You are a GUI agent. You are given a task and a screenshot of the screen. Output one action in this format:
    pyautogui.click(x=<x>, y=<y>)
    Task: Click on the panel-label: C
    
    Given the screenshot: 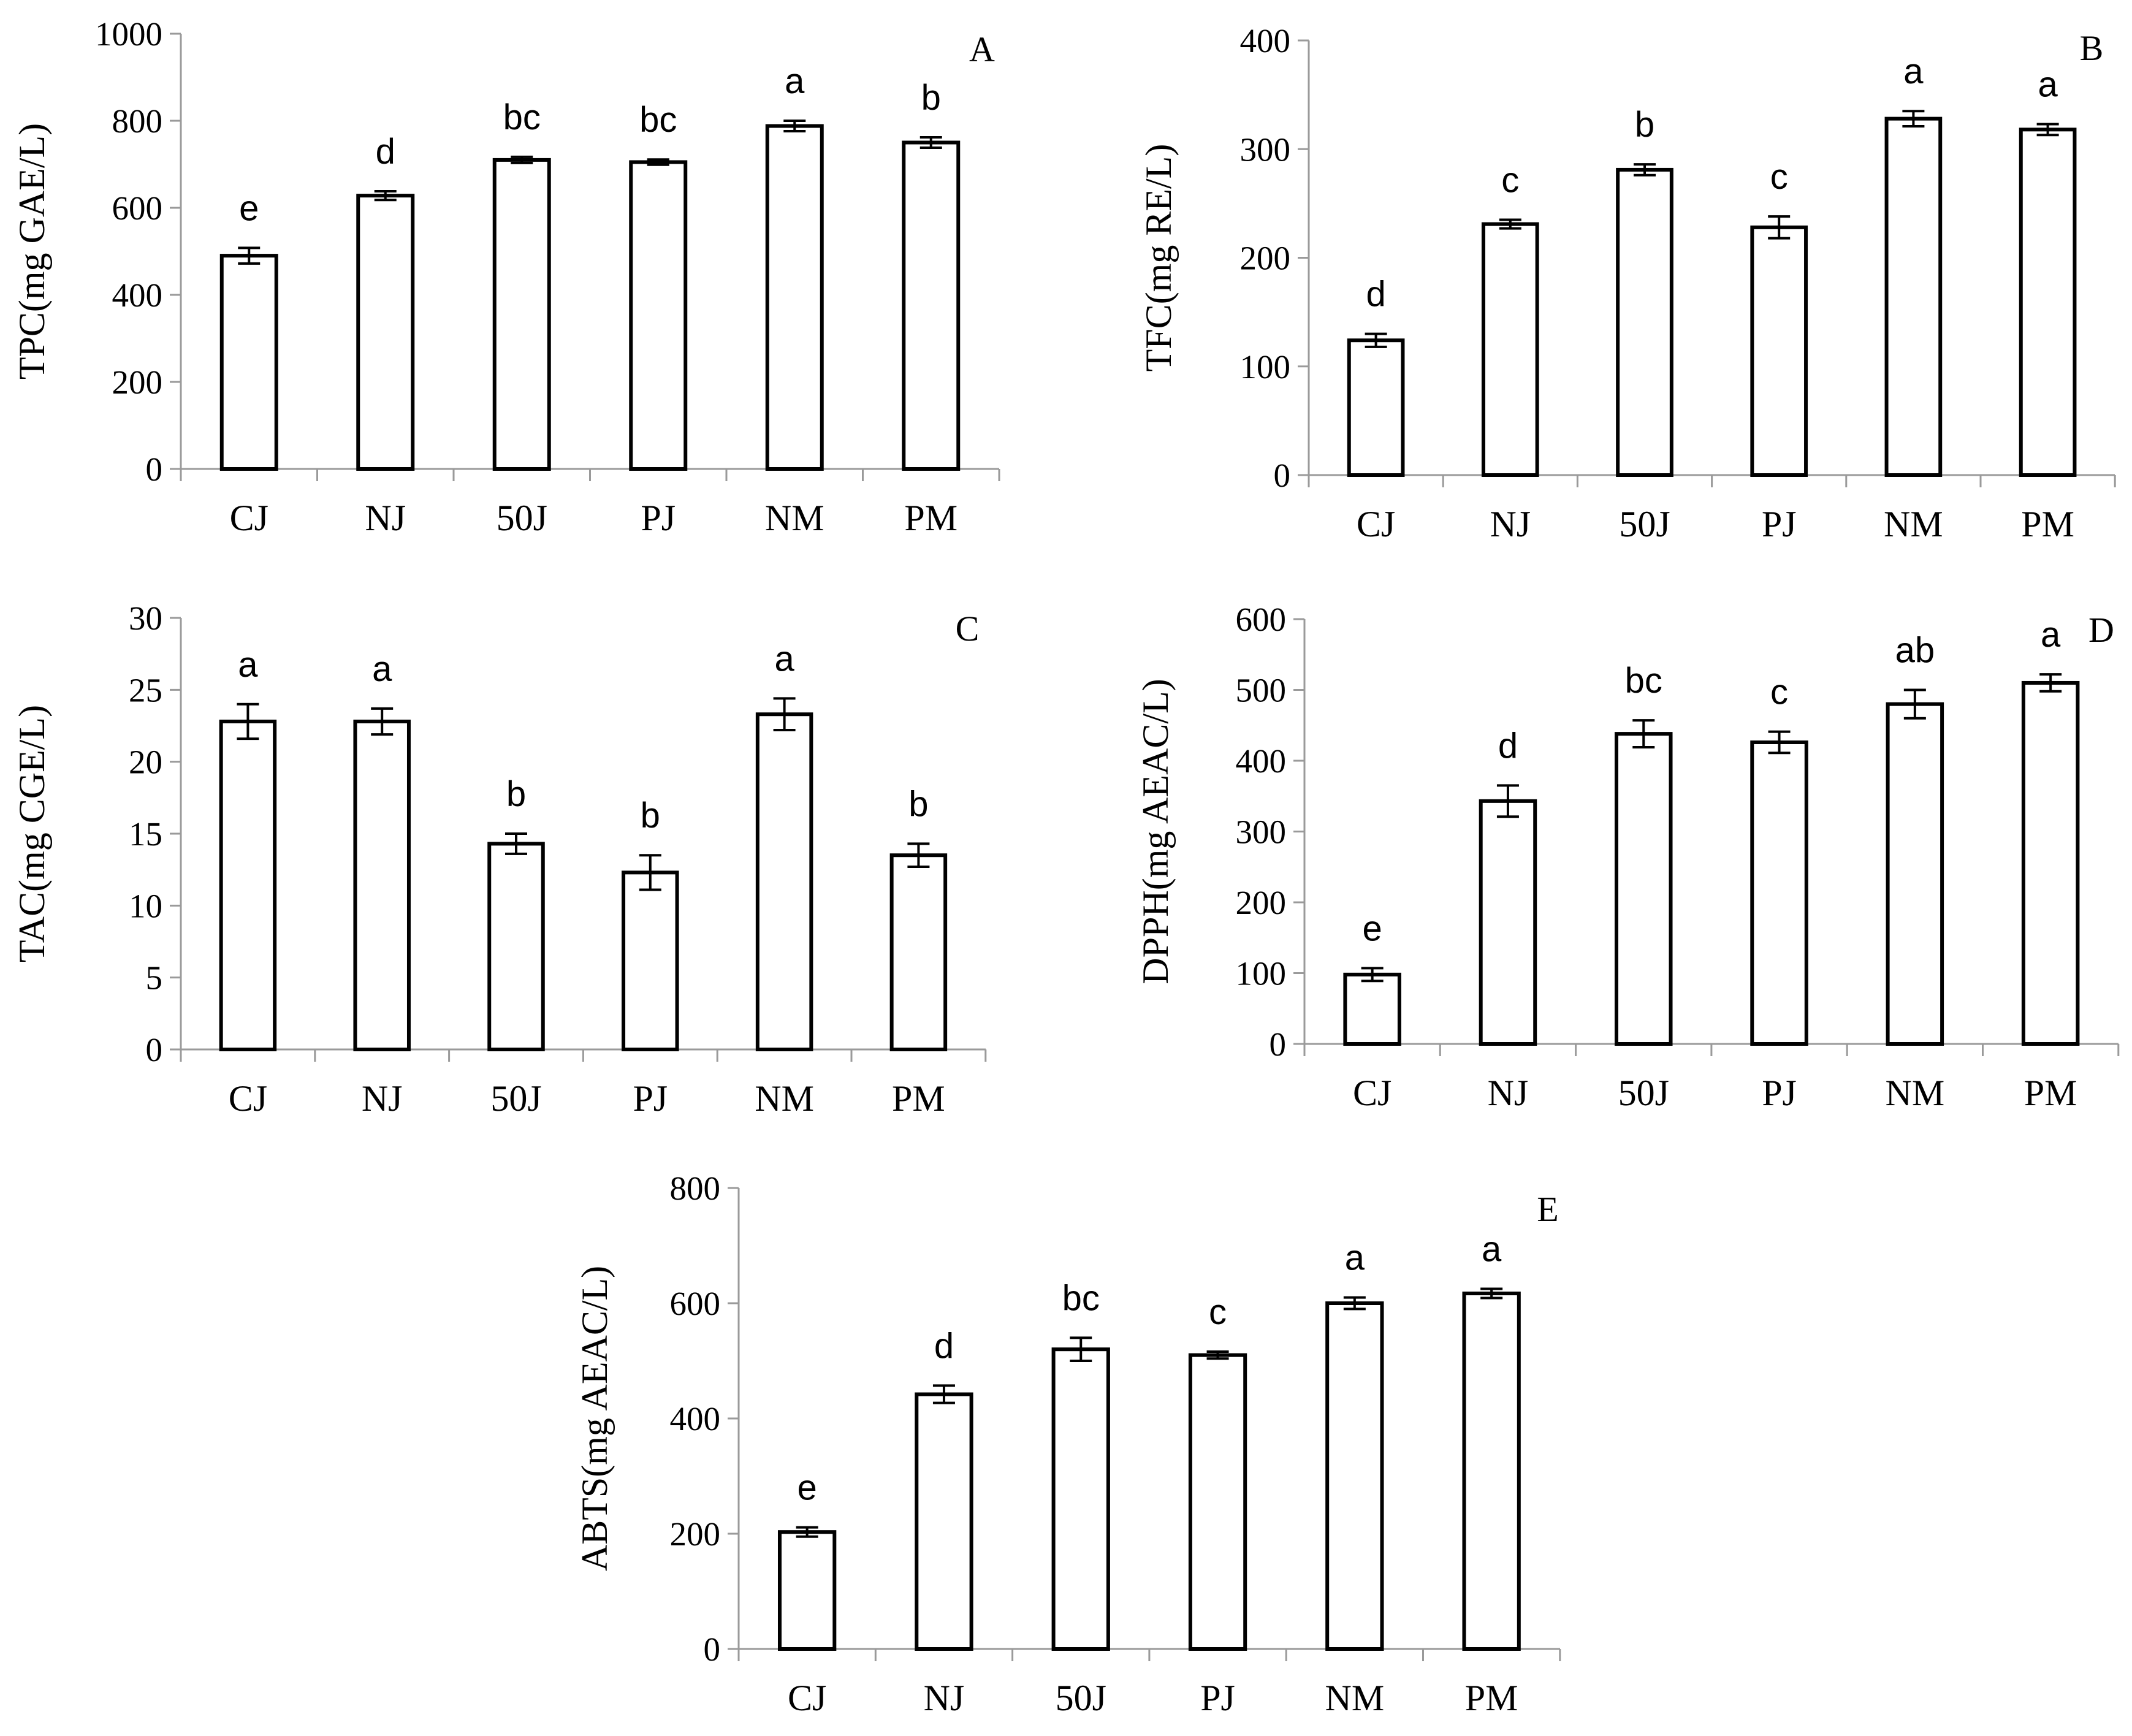 What is the action you would take?
    pyautogui.click(x=968, y=629)
    